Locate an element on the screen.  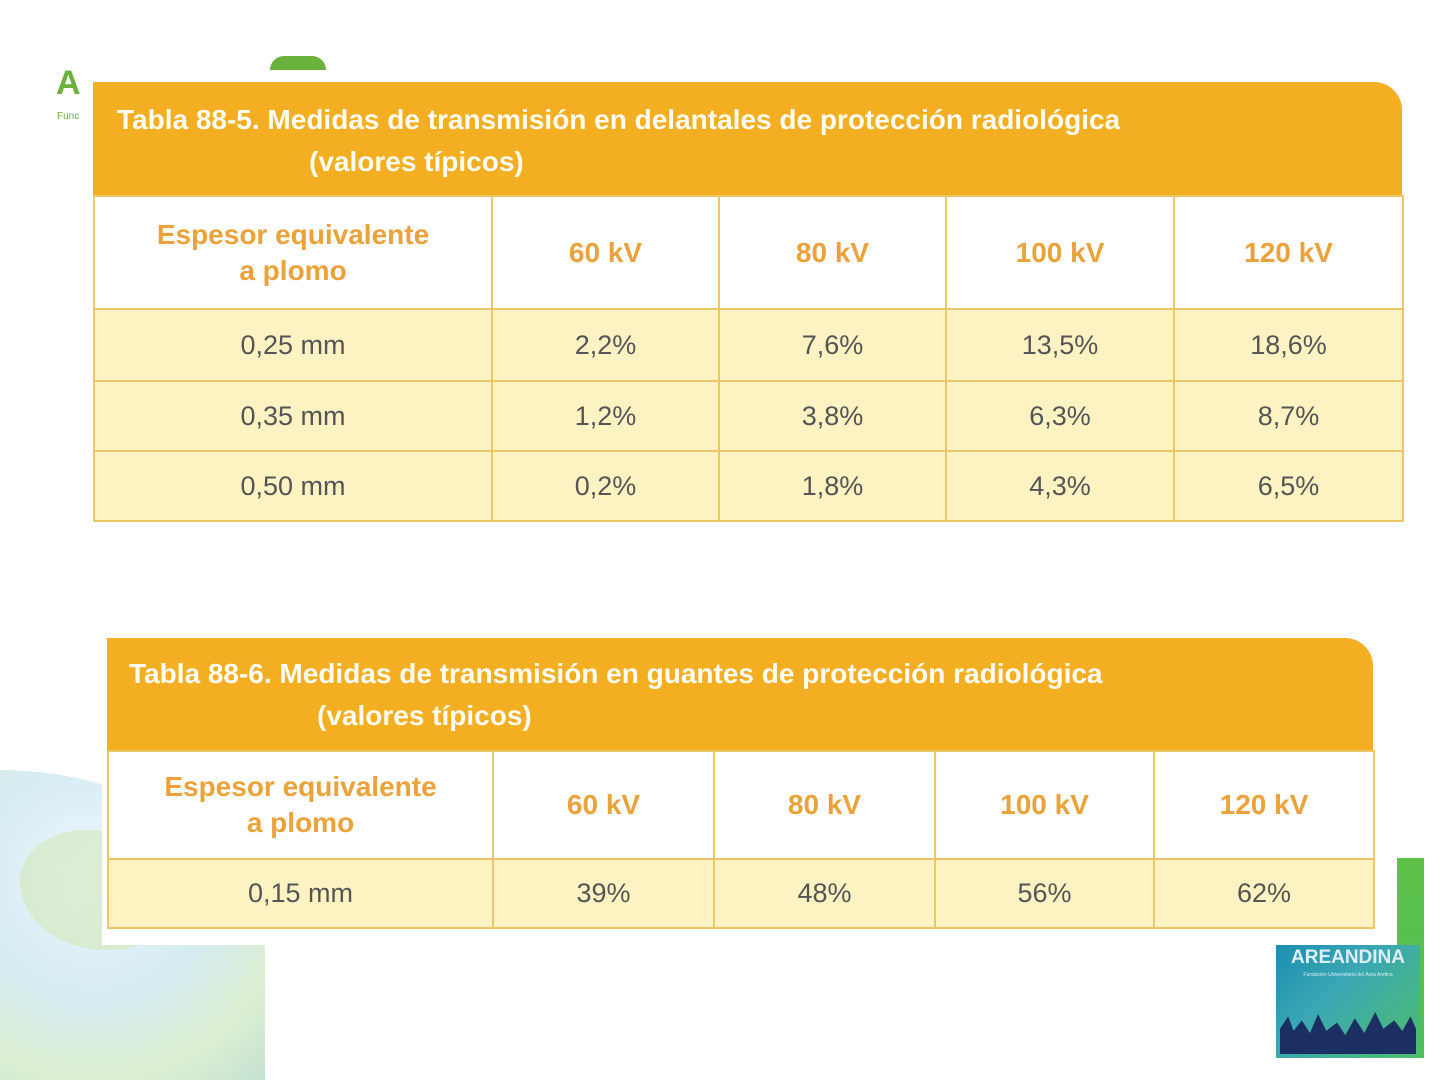
table-cell: 2,2% is located at coordinates (605, 345).